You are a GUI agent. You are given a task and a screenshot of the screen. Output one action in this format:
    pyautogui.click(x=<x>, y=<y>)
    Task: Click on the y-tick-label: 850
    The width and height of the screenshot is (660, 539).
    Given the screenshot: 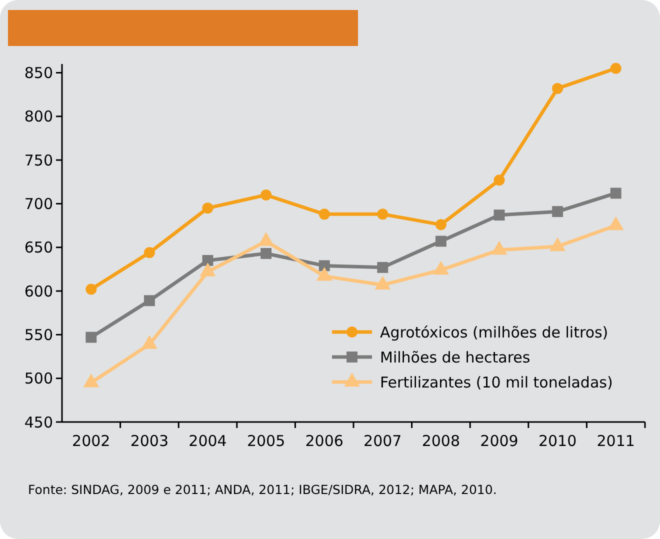 What is the action you would take?
    pyautogui.click(x=38, y=73)
    